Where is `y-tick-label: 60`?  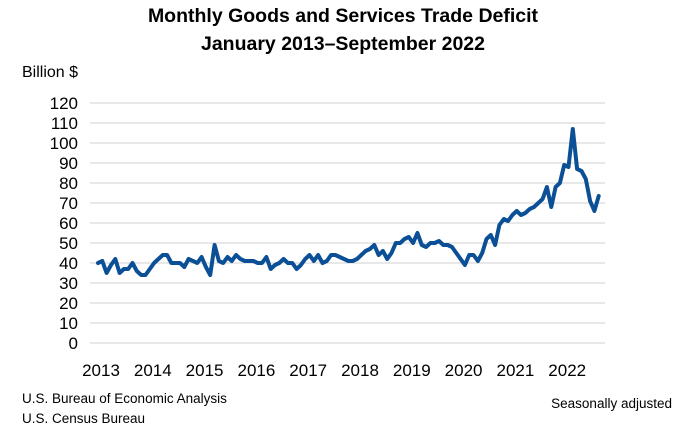 y-tick-label: 60 is located at coordinates (68, 223).